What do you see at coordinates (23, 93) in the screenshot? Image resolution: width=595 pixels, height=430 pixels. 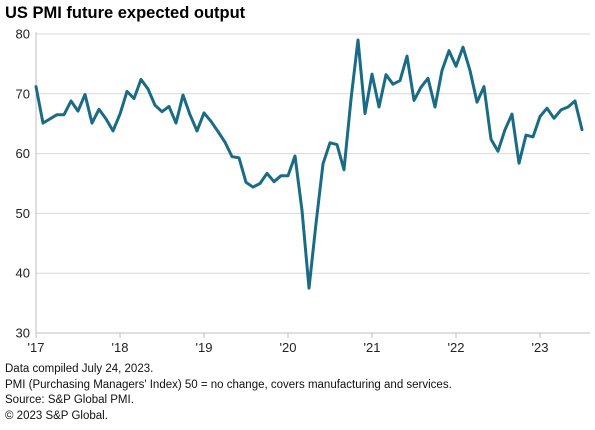 I see `y-tick-label: 70` at bounding box center [23, 93].